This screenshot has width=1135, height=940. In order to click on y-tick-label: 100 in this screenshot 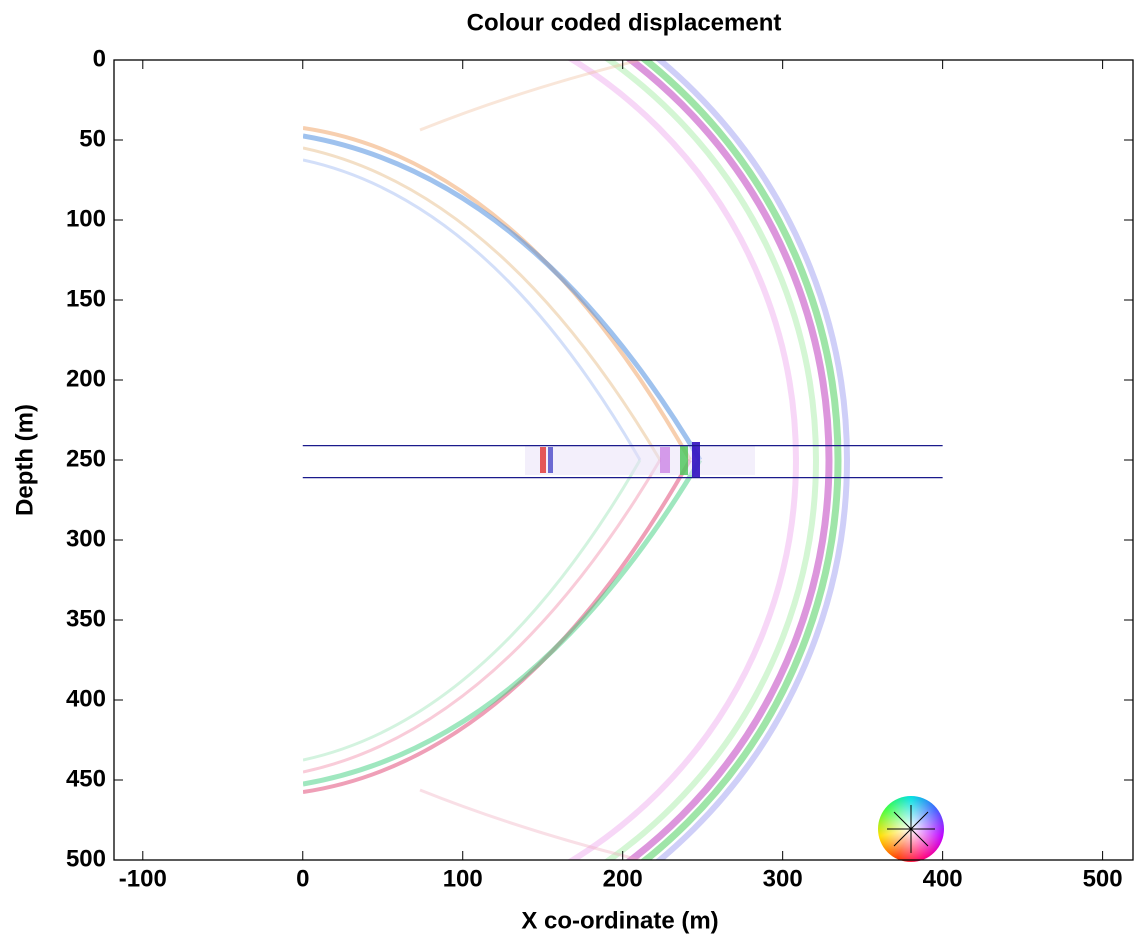, I will do `click(86, 218)`.